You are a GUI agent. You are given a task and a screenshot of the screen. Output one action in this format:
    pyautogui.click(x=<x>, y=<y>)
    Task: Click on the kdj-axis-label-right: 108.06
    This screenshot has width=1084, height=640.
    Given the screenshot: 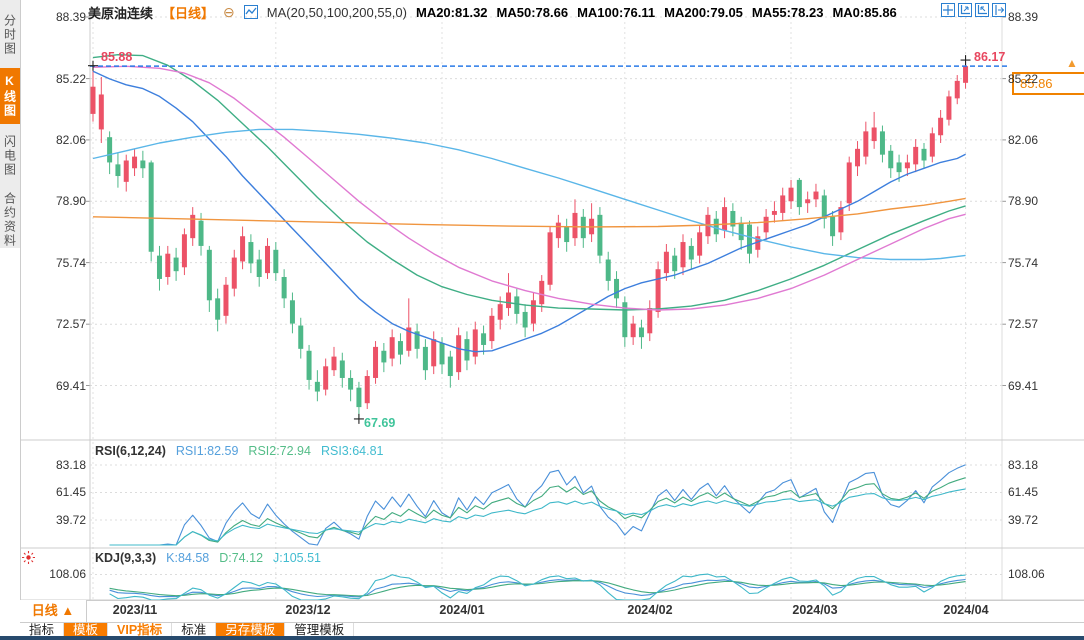 What is the action you would take?
    pyautogui.click(x=1026, y=574)
    